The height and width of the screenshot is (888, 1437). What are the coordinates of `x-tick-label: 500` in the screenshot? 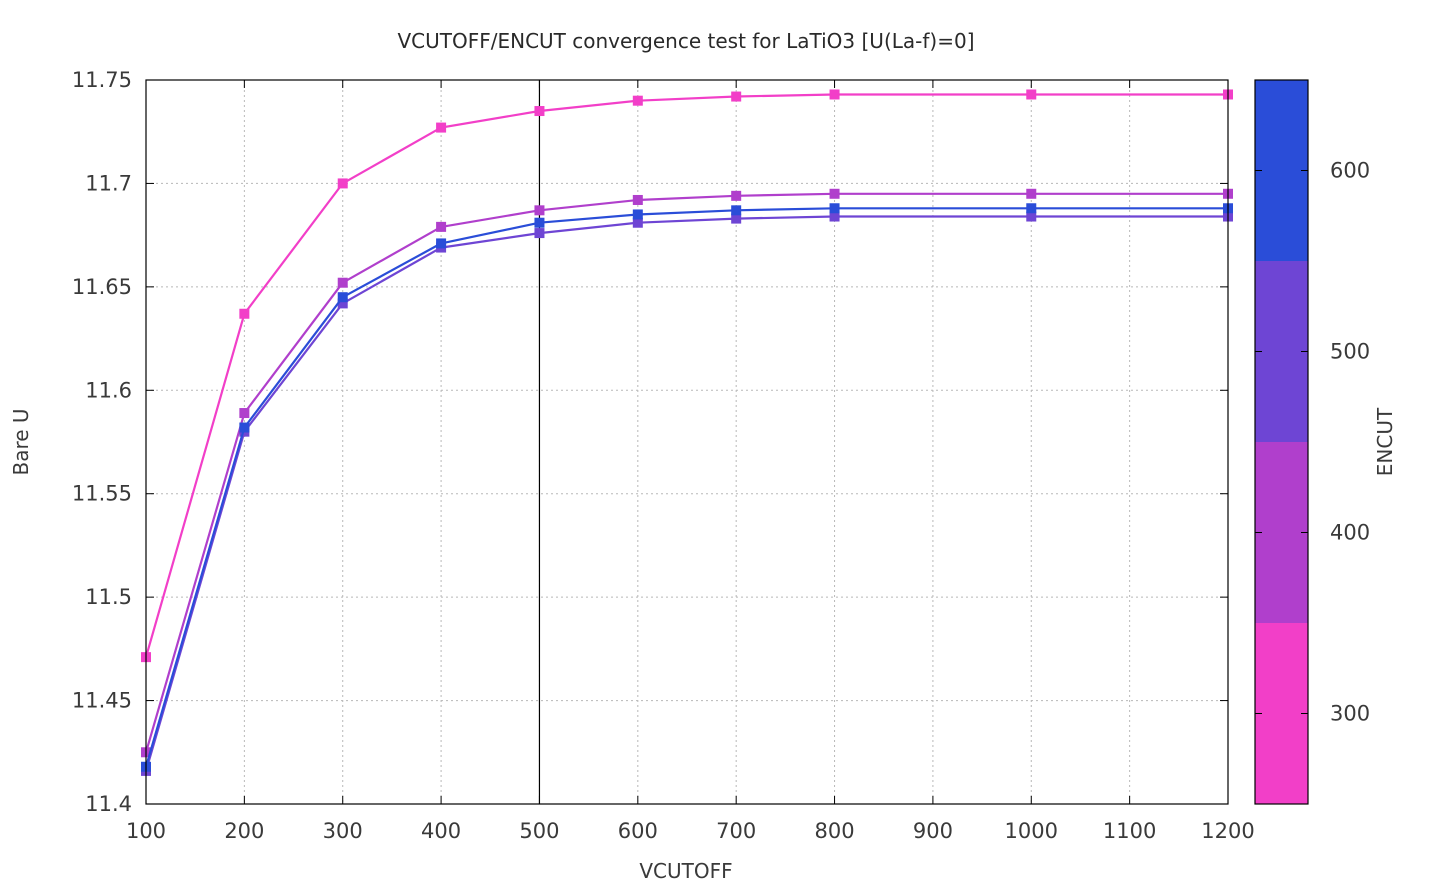 It's located at (539, 831).